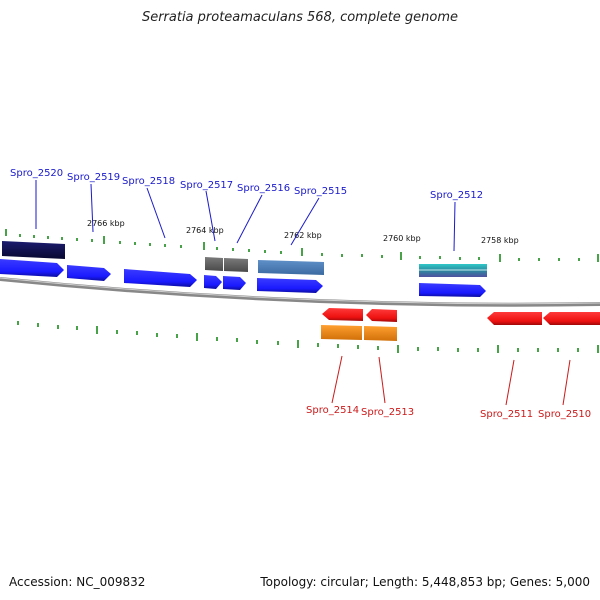 The image size is (600, 600). I want to click on label-spro-2520: Spro_2520, so click(36, 173).